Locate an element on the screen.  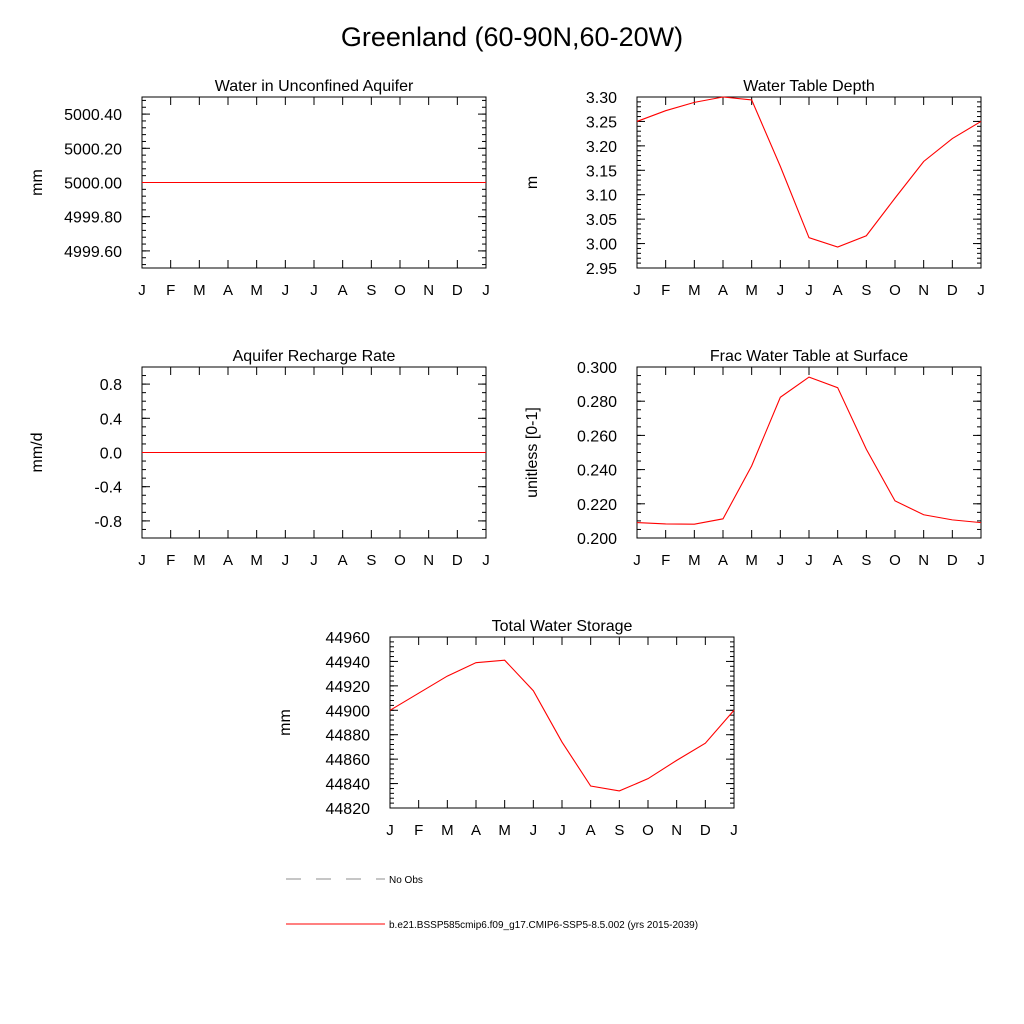
panel-title: Frac Water Table at Surface is located at coordinates (809, 356).